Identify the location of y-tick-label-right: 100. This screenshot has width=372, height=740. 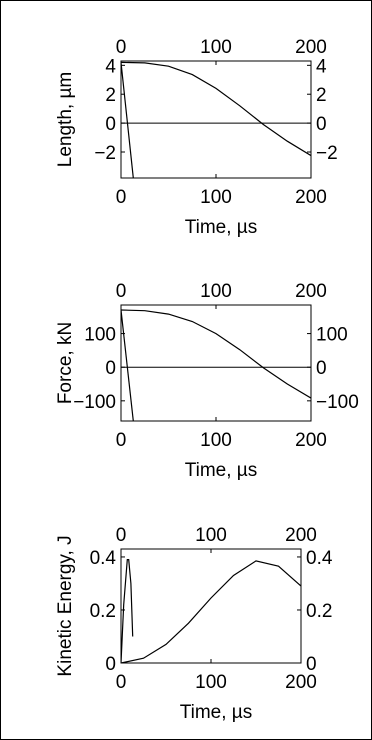
(332, 335).